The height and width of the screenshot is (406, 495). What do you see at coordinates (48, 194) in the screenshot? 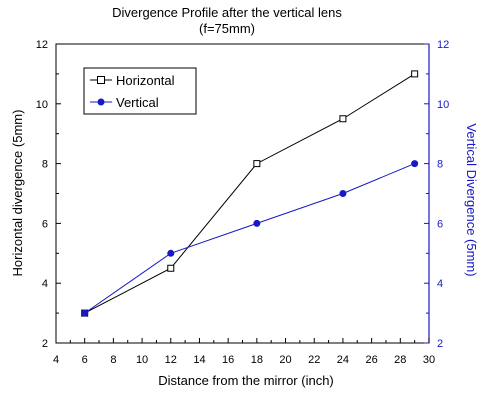
I see `left-y-axis: 2 4 6 8 10 12` at bounding box center [48, 194].